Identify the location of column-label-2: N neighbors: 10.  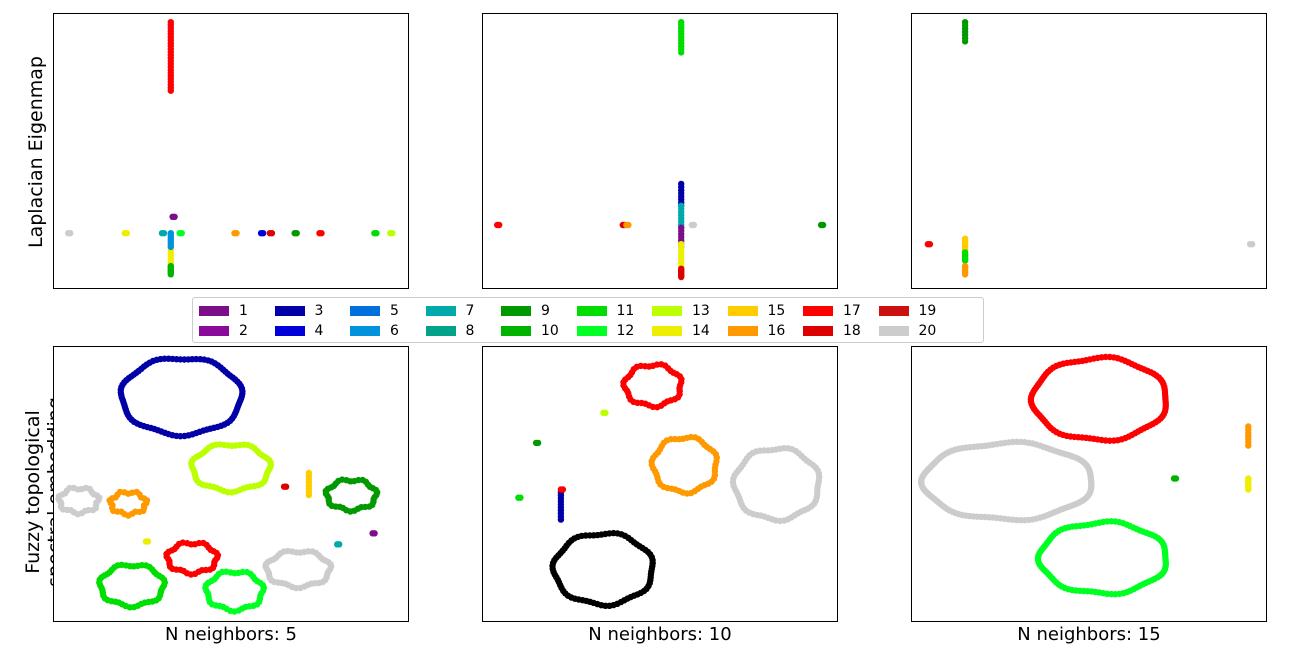
(660, 634).